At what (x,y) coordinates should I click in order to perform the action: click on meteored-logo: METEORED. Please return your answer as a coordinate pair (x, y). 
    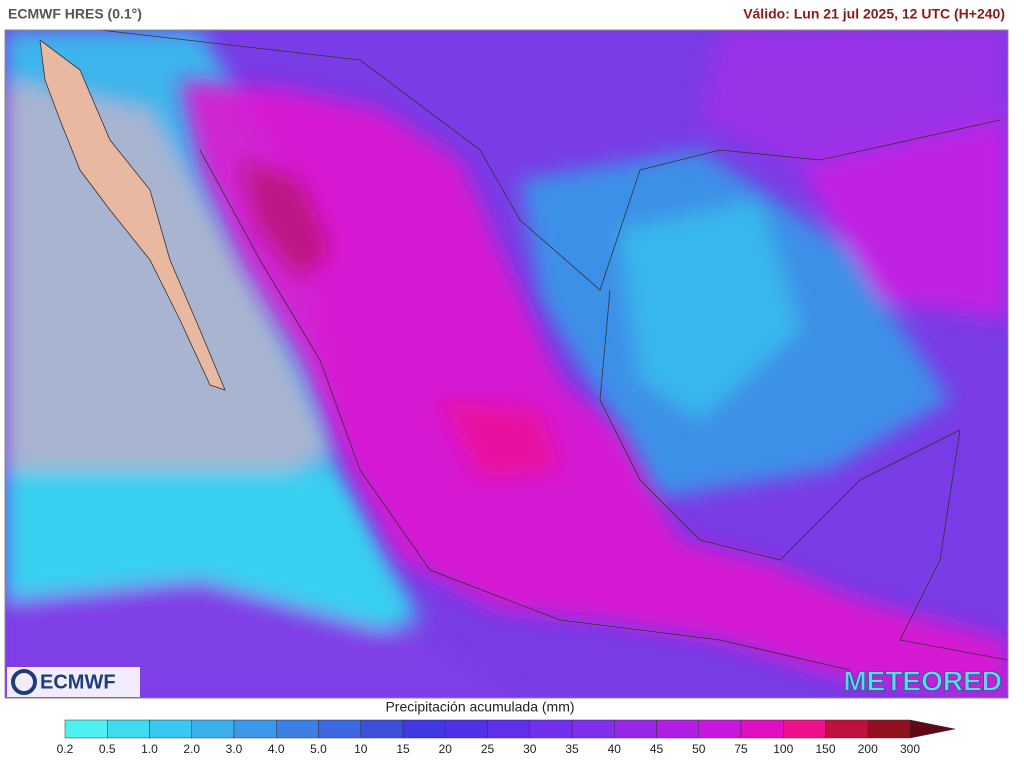
    Looking at the image, I should click on (922, 680).